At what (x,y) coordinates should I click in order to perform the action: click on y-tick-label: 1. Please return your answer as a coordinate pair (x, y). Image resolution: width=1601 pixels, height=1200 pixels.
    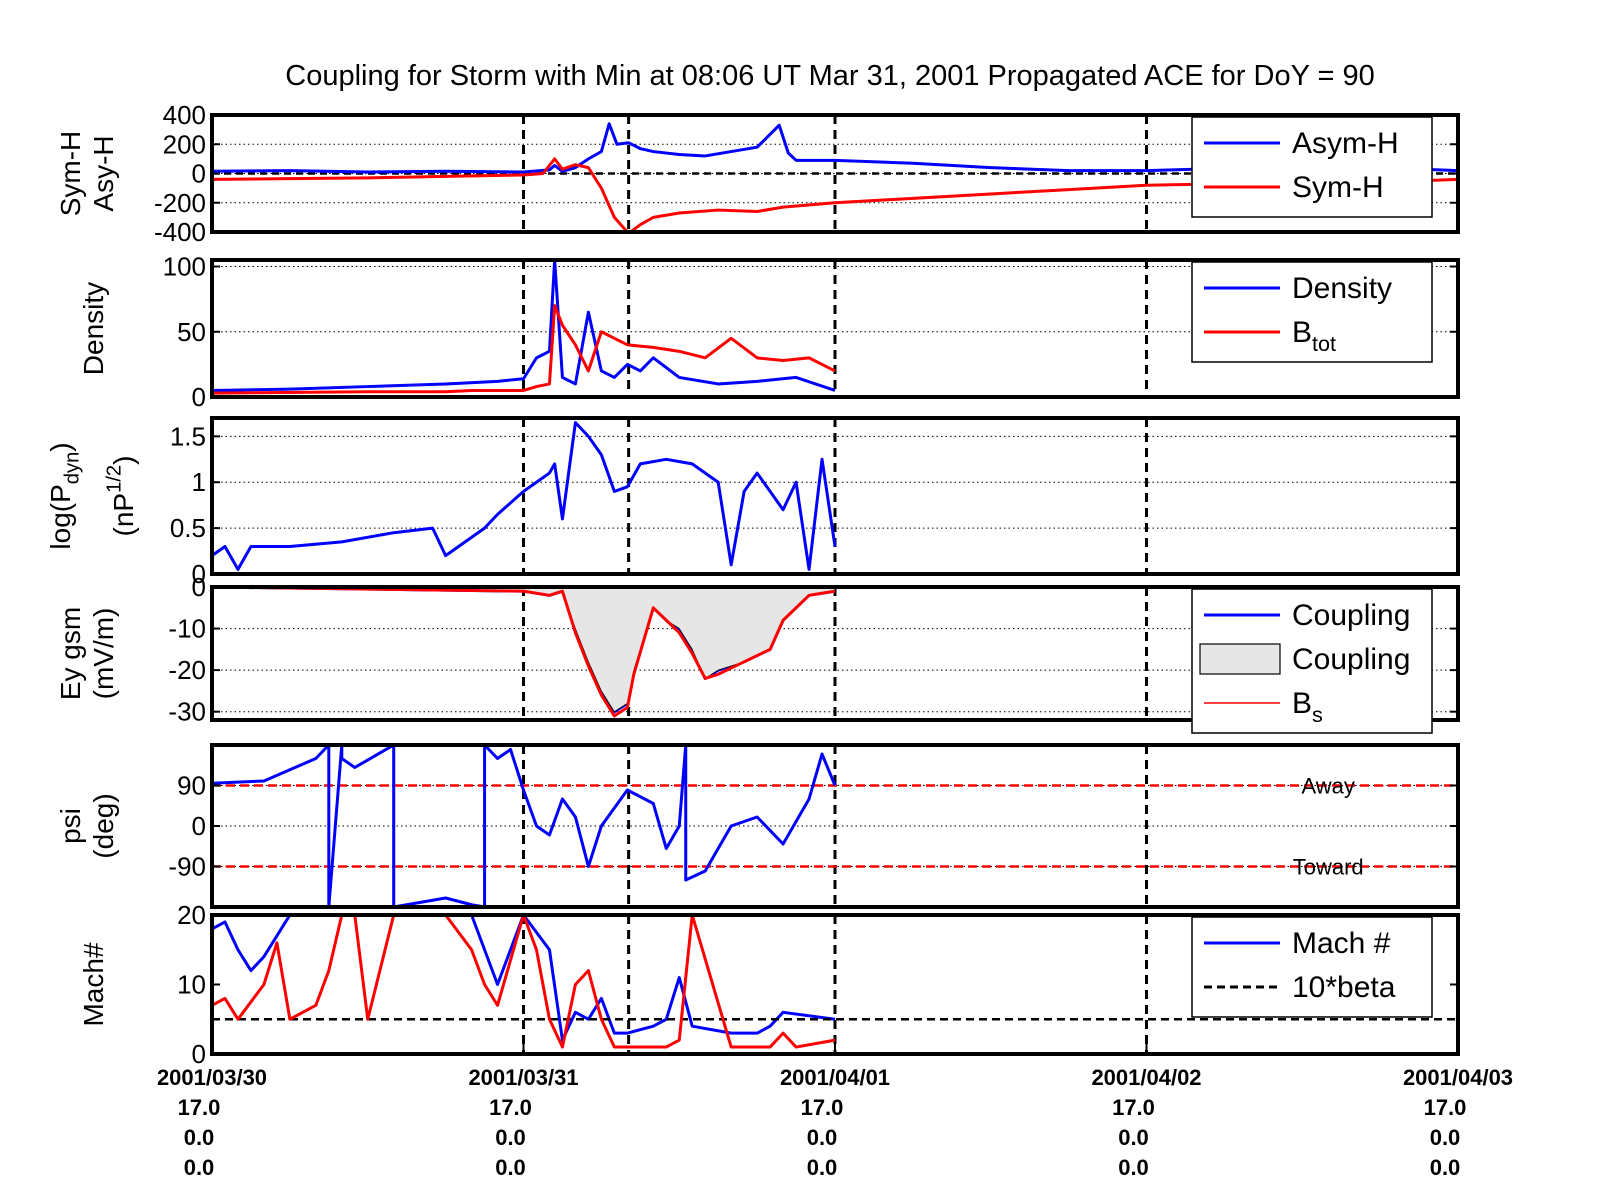
    Looking at the image, I should click on (199, 482).